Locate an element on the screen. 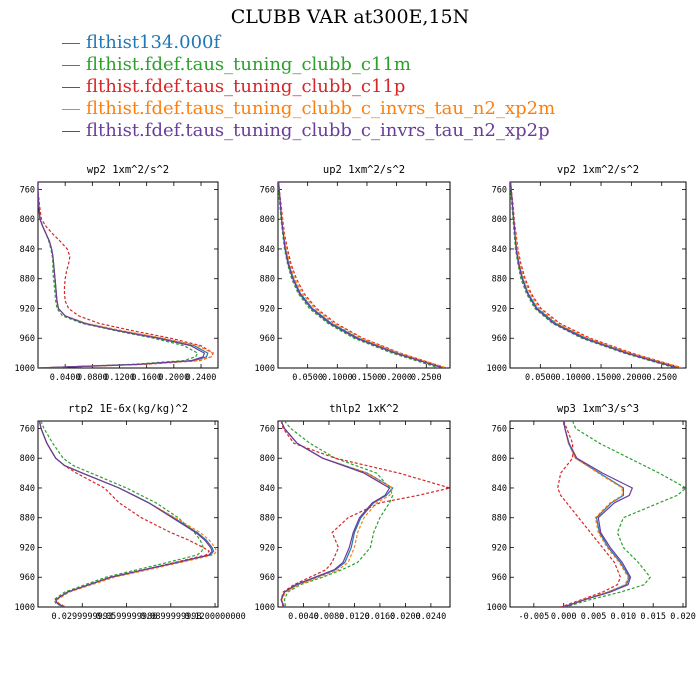 The width and height of the screenshot is (700, 700). legend-label: flthist.fdef.taus_tuning_clubb_c11p is located at coordinates (246, 86).